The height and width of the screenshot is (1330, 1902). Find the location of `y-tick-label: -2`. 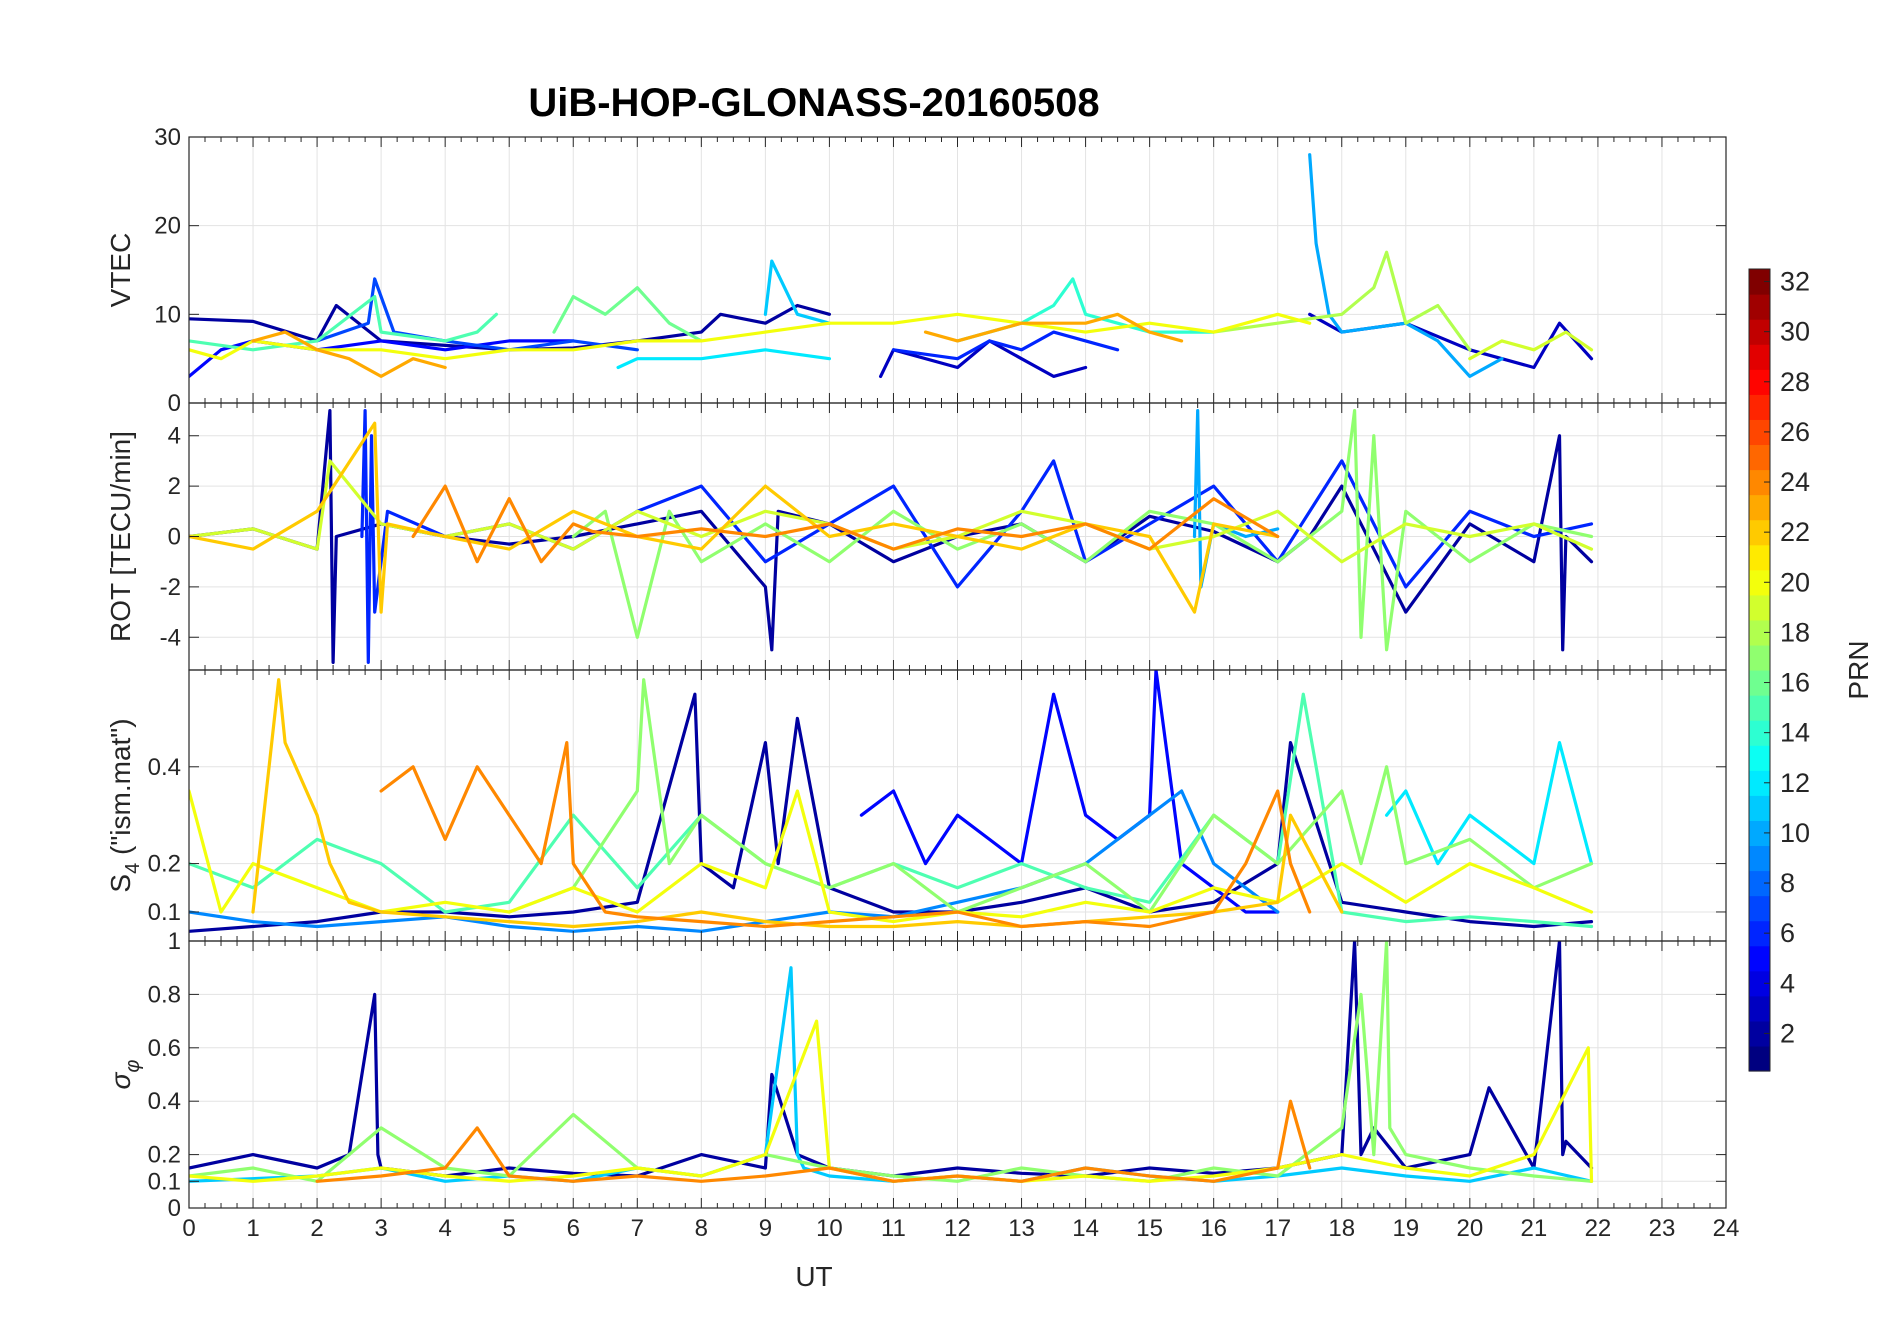

y-tick-label: -2 is located at coordinates (170, 587).